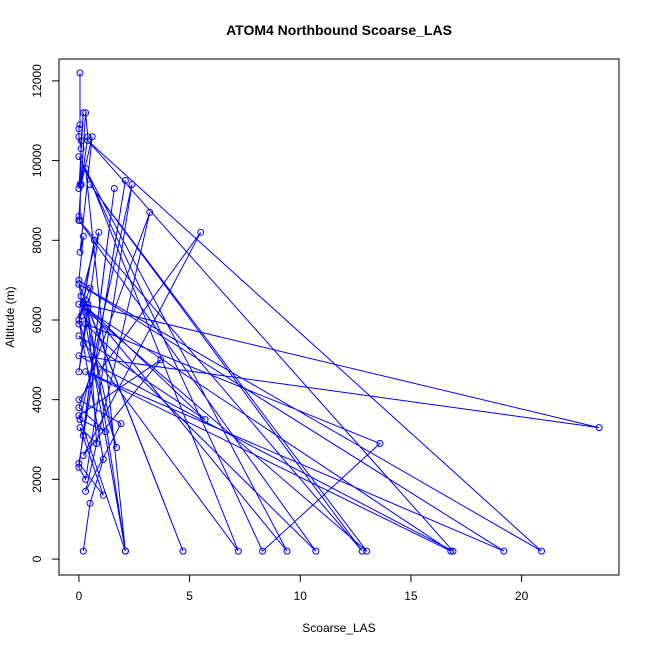 This screenshot has height=650, width=650. What do you see at coordinates (37, 240) in the screenshot?
I see `y-tick-label: 8000` at bounding box center [37, 240].